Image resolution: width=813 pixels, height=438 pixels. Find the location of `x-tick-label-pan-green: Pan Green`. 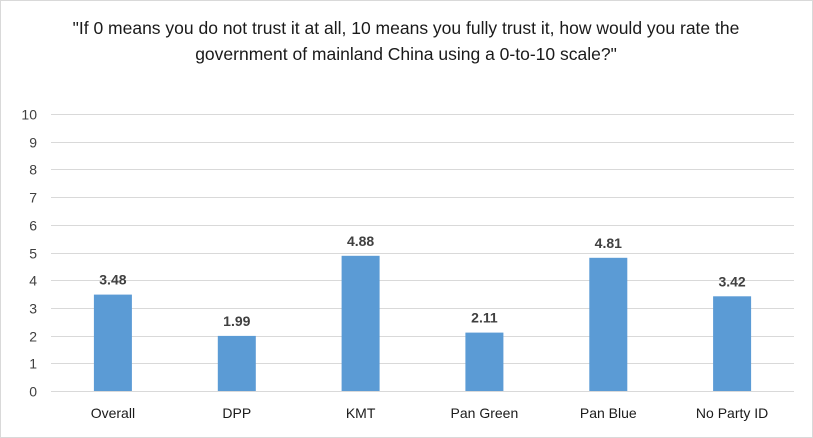

x-tick-label-pan-green: Pan Green is located at coordinates (485, 413).